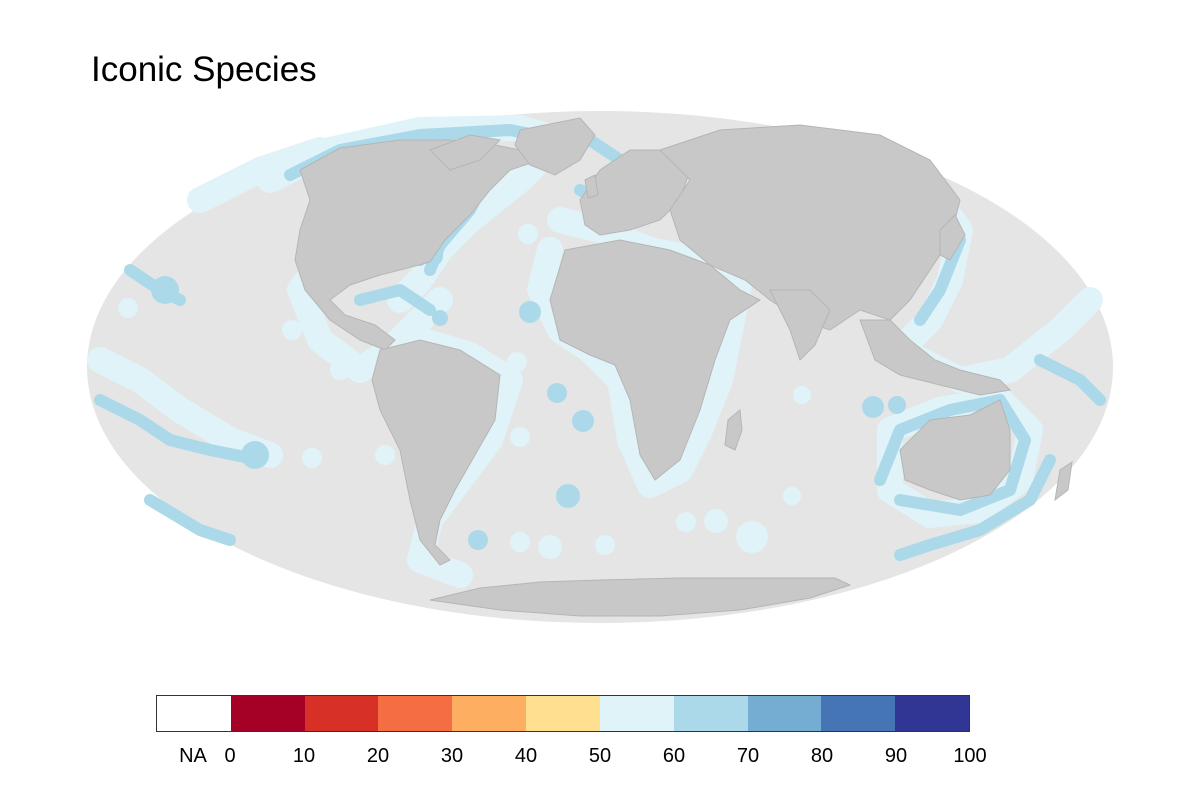 This screenshot has height=800, width=1200. Describe the element at coordinates (640, 597) in the screenshot. I see `antarctica-land` at that location.